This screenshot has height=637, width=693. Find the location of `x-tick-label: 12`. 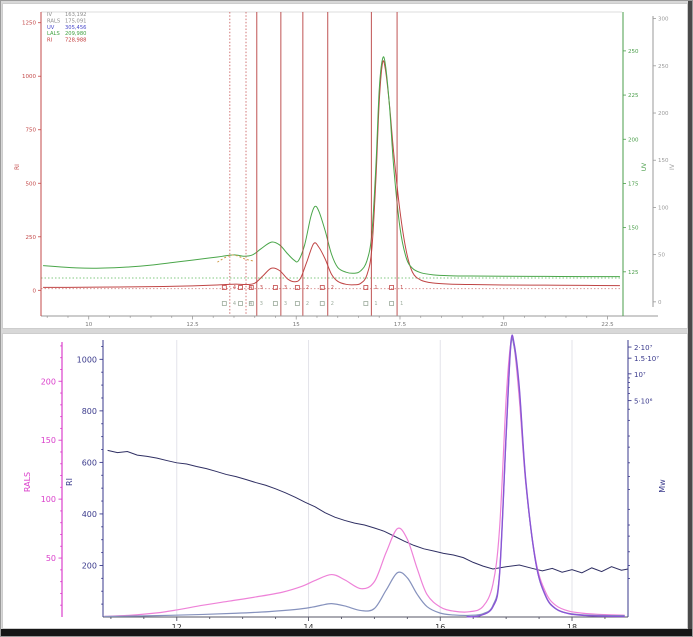

x-tick-label: 12 is located at coordinates (177, 625).